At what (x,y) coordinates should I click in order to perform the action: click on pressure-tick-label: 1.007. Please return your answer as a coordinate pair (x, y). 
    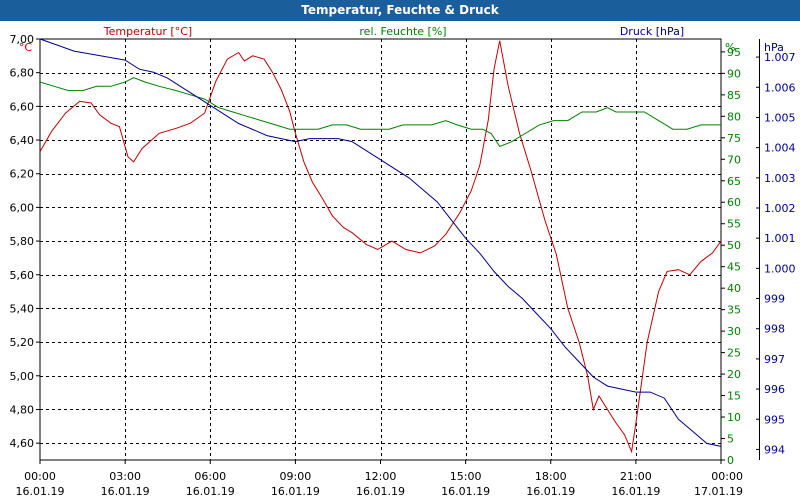
    Looking at the image, I should click on (780, 57).